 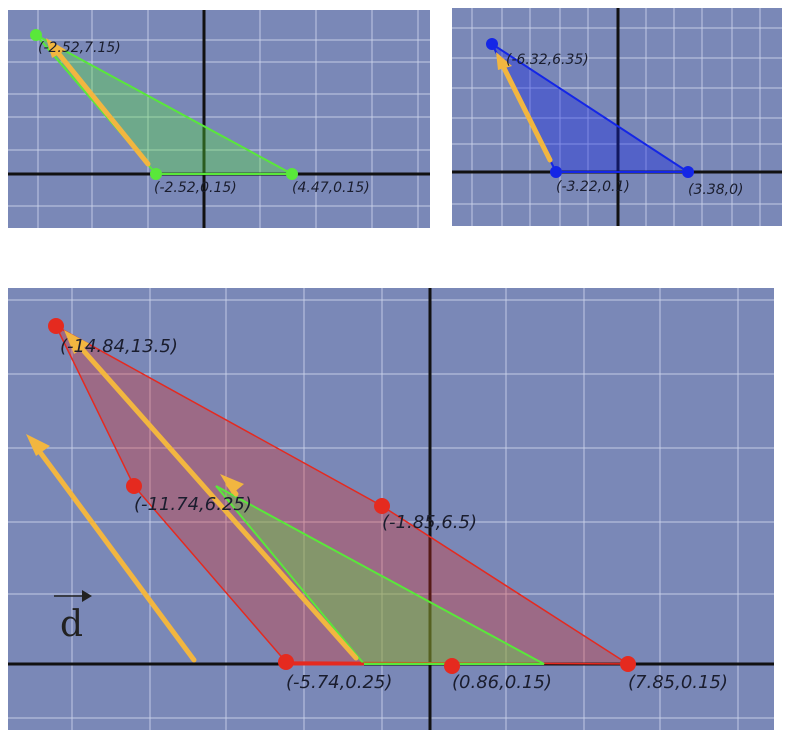 I want to click on blue-triangle-panel: (-6.32,6.35) (-3.22,0.1) (3.38,0), so click(x=617, y=117).